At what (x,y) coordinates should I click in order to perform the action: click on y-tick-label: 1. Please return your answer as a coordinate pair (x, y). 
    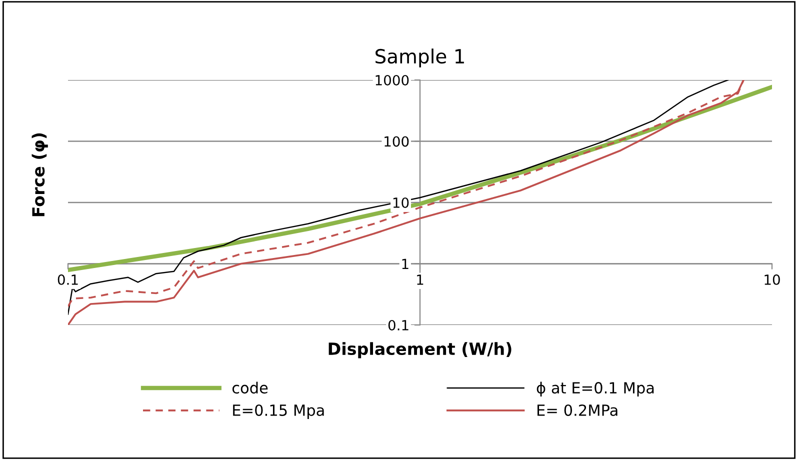
    Looking at the image, I should click on (405, 264).